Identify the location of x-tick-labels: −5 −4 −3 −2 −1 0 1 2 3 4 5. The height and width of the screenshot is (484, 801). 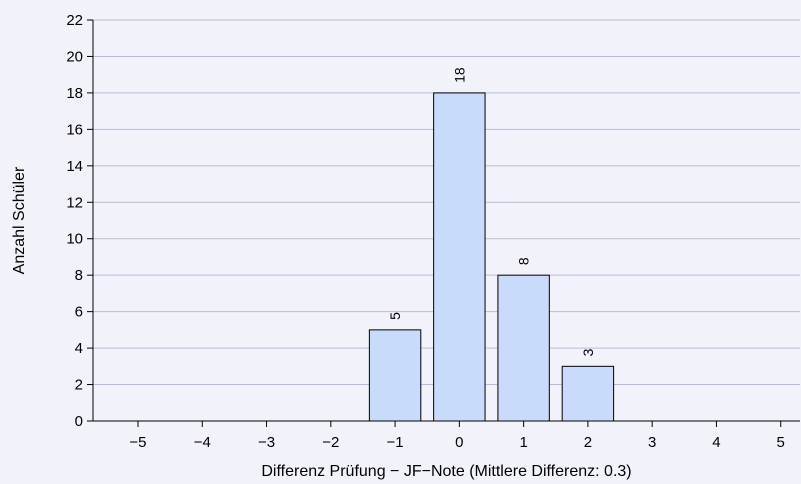
(457, 436).